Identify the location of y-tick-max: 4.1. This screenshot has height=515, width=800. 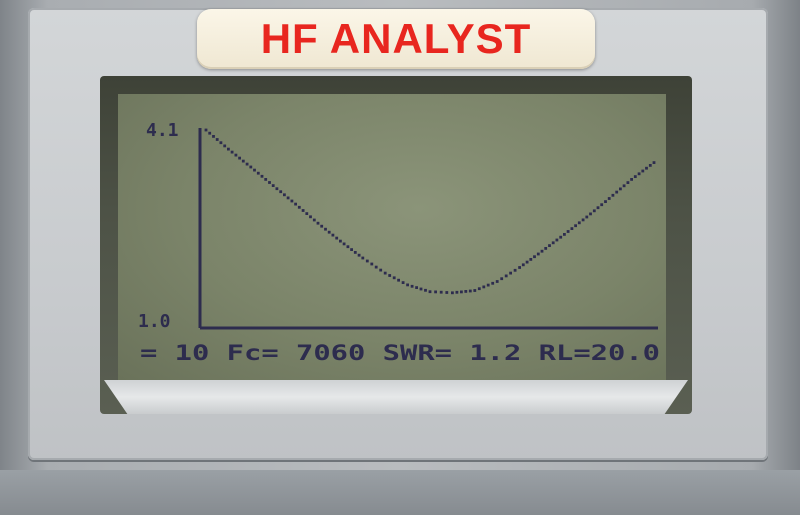
(162, 130).